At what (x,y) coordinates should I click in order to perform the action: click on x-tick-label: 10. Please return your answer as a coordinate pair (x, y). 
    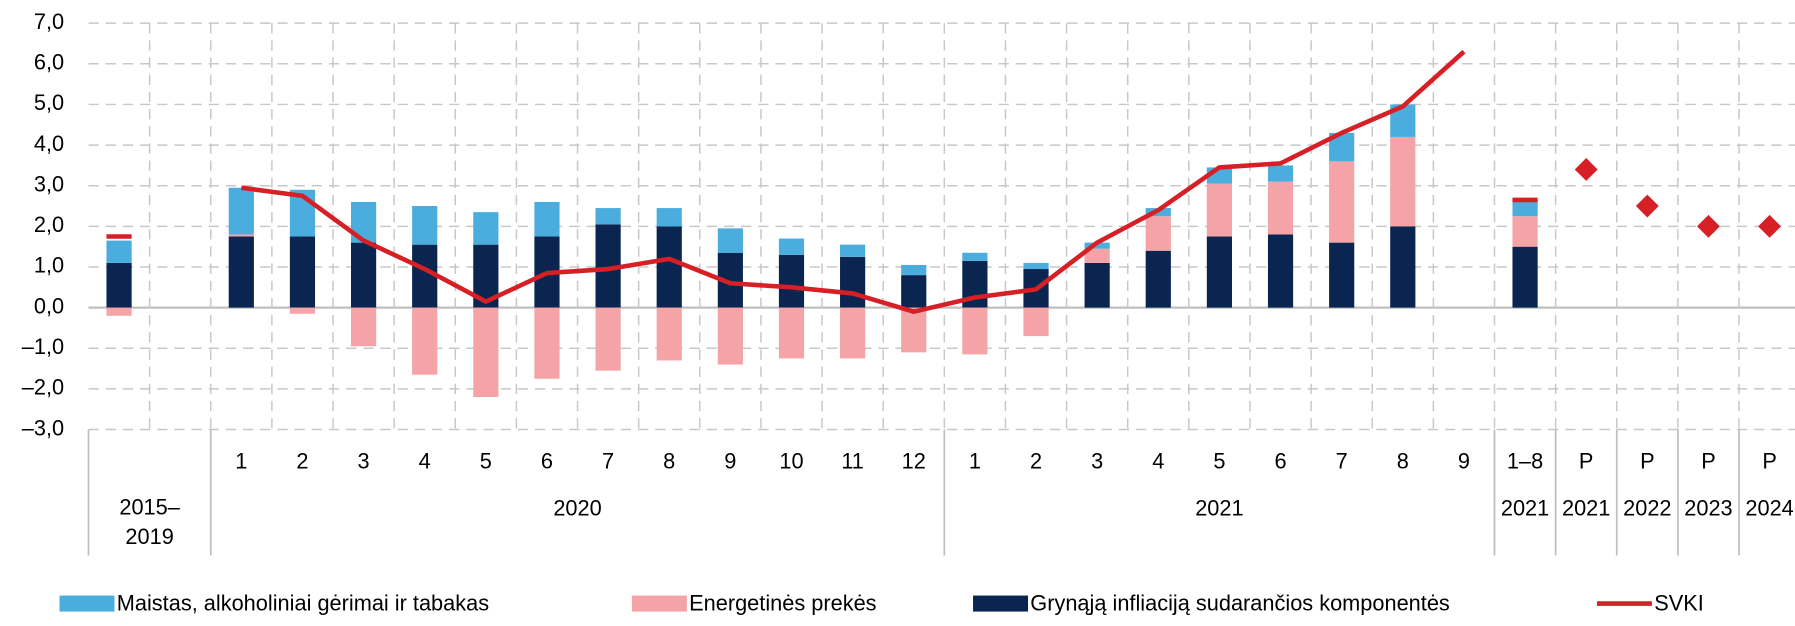
    Looking at the image, I should click on (791, 461).